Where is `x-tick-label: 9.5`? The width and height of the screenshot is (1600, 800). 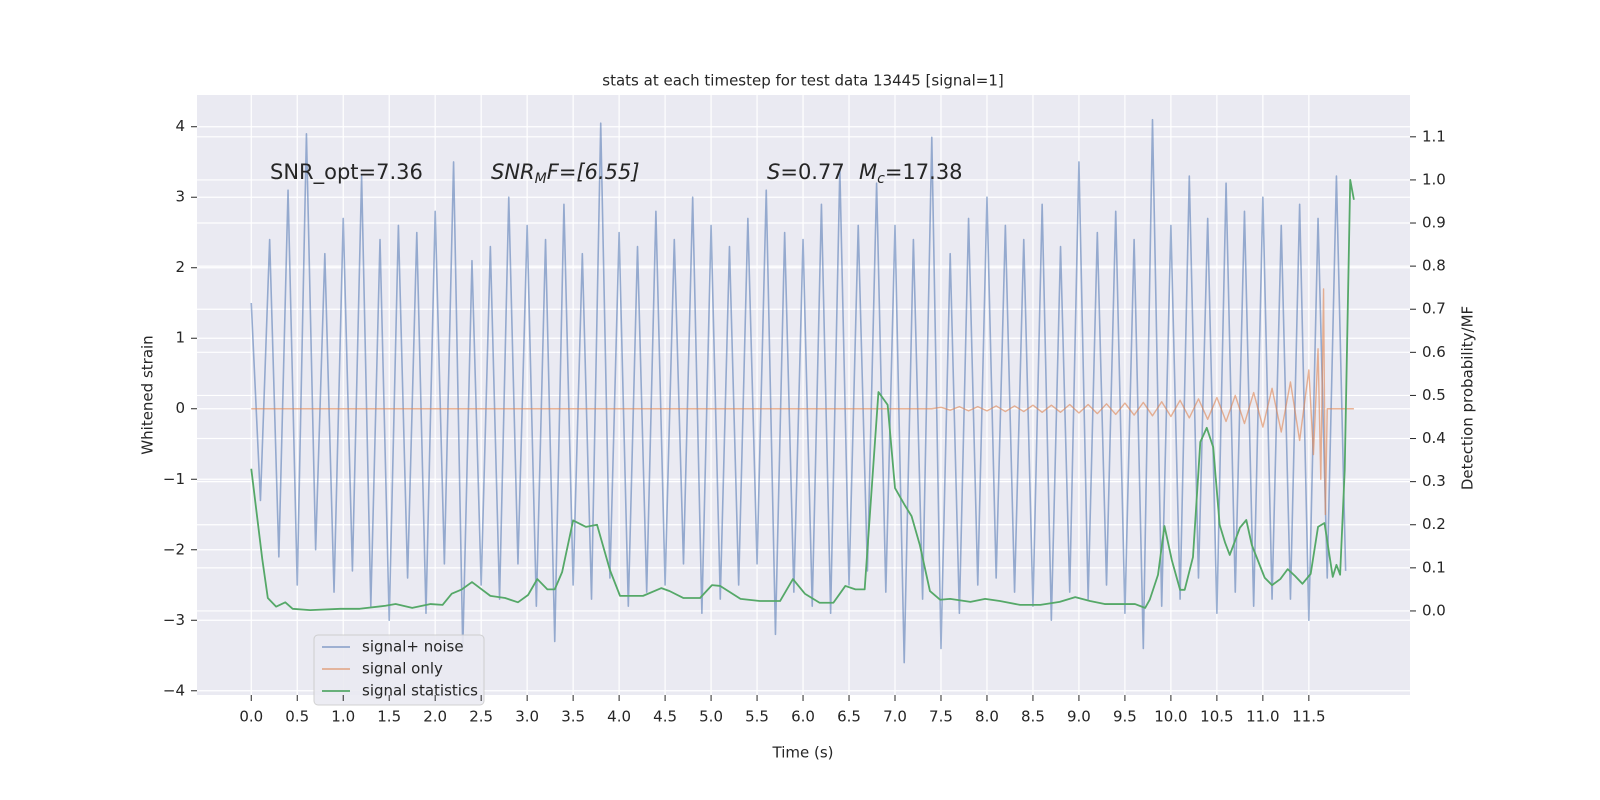
x-tick-label: 9.5 is located at coordinates (1125, 717).